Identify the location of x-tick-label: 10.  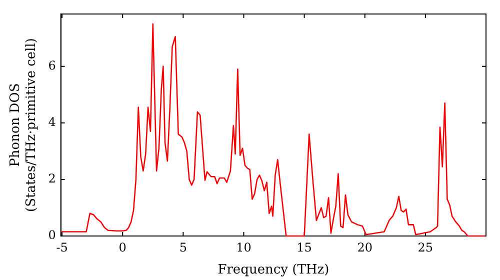
(244, 247).